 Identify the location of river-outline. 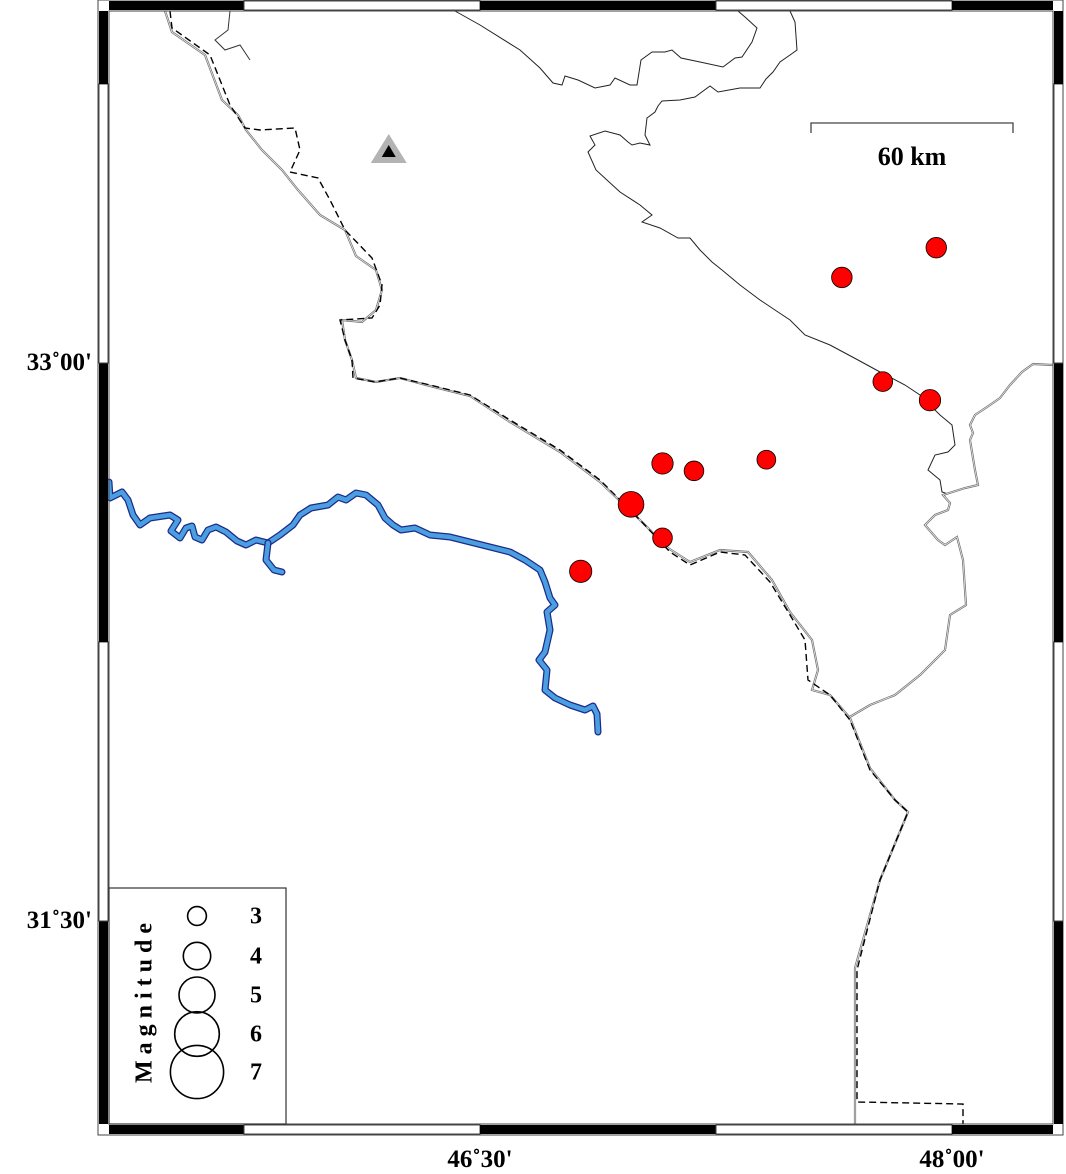
(353, 607).